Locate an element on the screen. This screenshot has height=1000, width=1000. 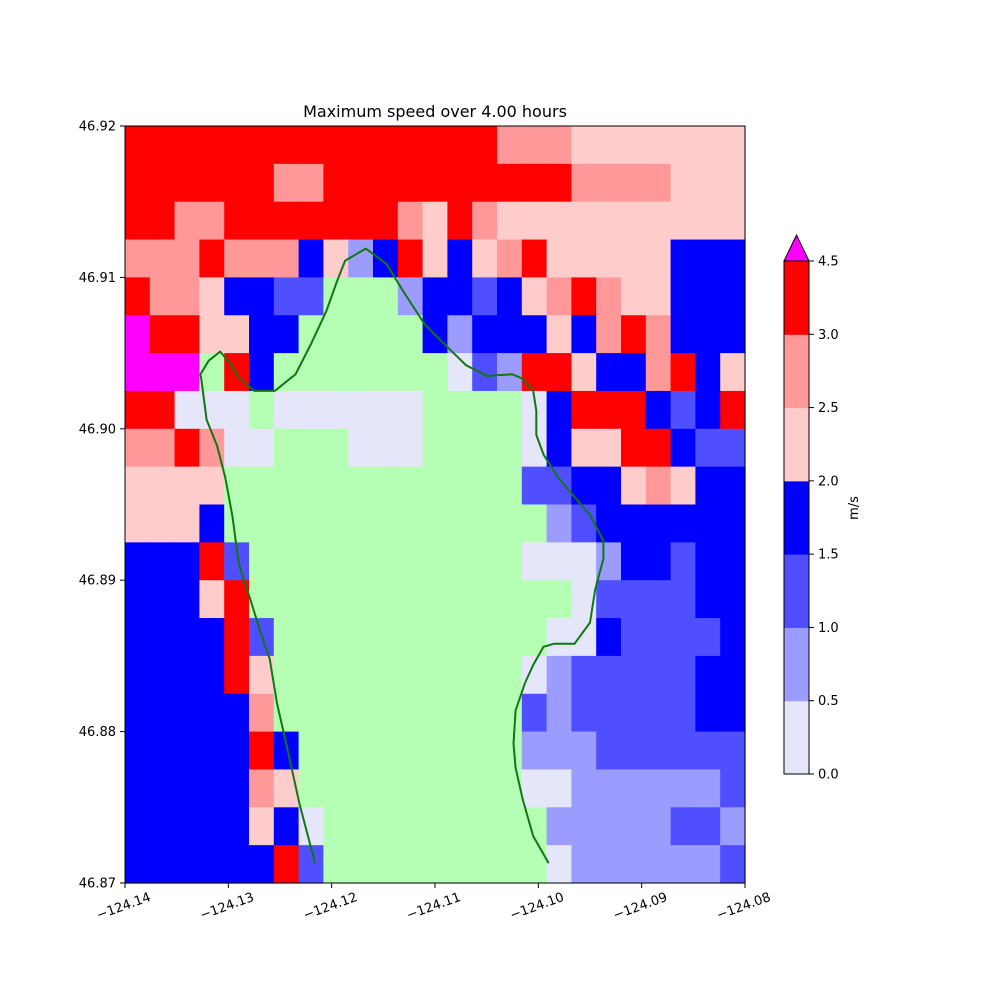
colorbar-tick-label: 0.5 is located at coordinates (828, 701).